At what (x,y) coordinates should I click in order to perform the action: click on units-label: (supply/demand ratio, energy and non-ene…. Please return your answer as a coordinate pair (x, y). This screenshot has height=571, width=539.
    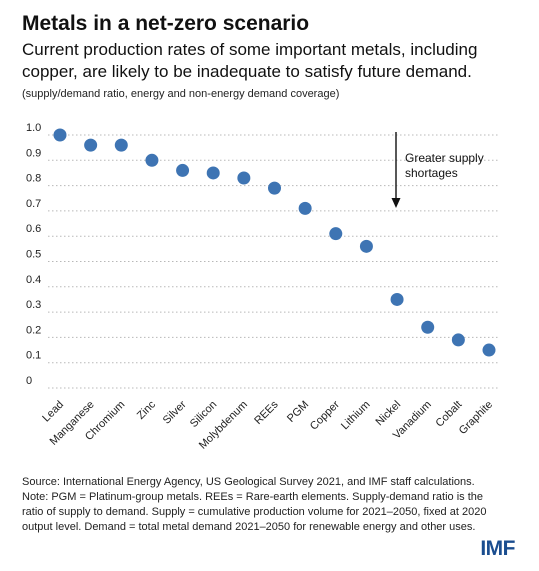
    Looking at the image, I should click on (181, 94).